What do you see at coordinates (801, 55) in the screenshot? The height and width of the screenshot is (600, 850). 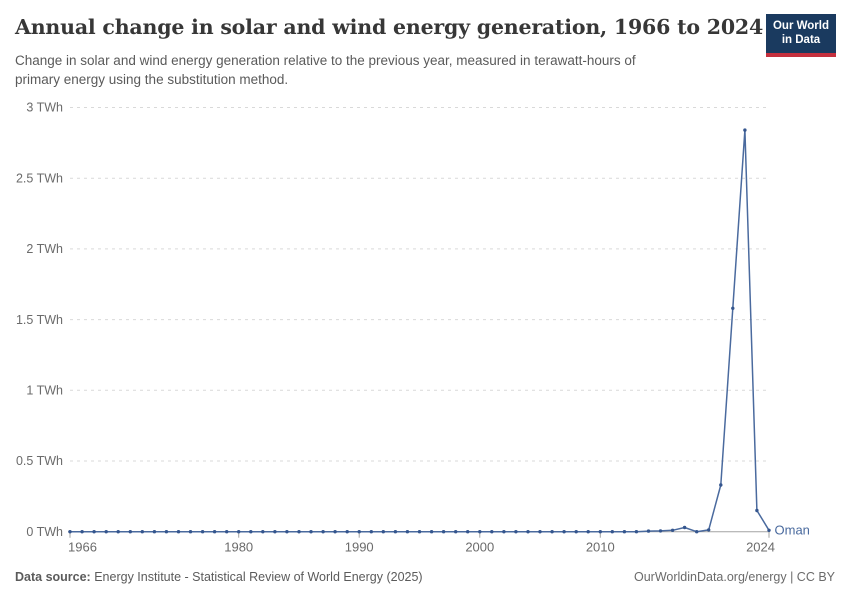 I see `owid-logo-bar` at bounding box center [801, 55].